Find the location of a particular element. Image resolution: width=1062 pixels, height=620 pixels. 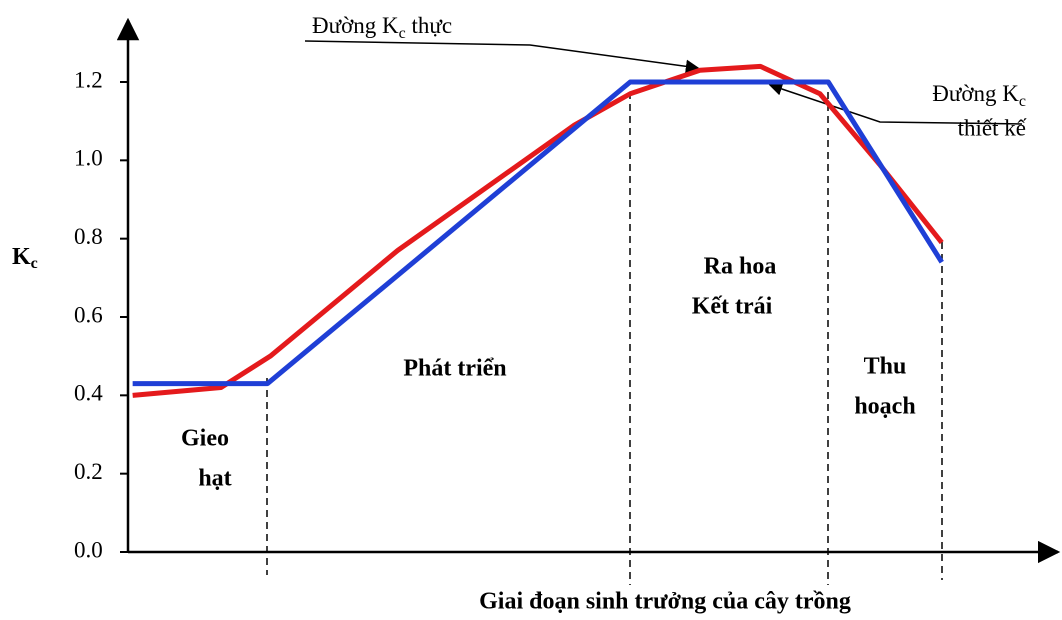

y-axis-label: Kc is located at coordinates (25, 258).